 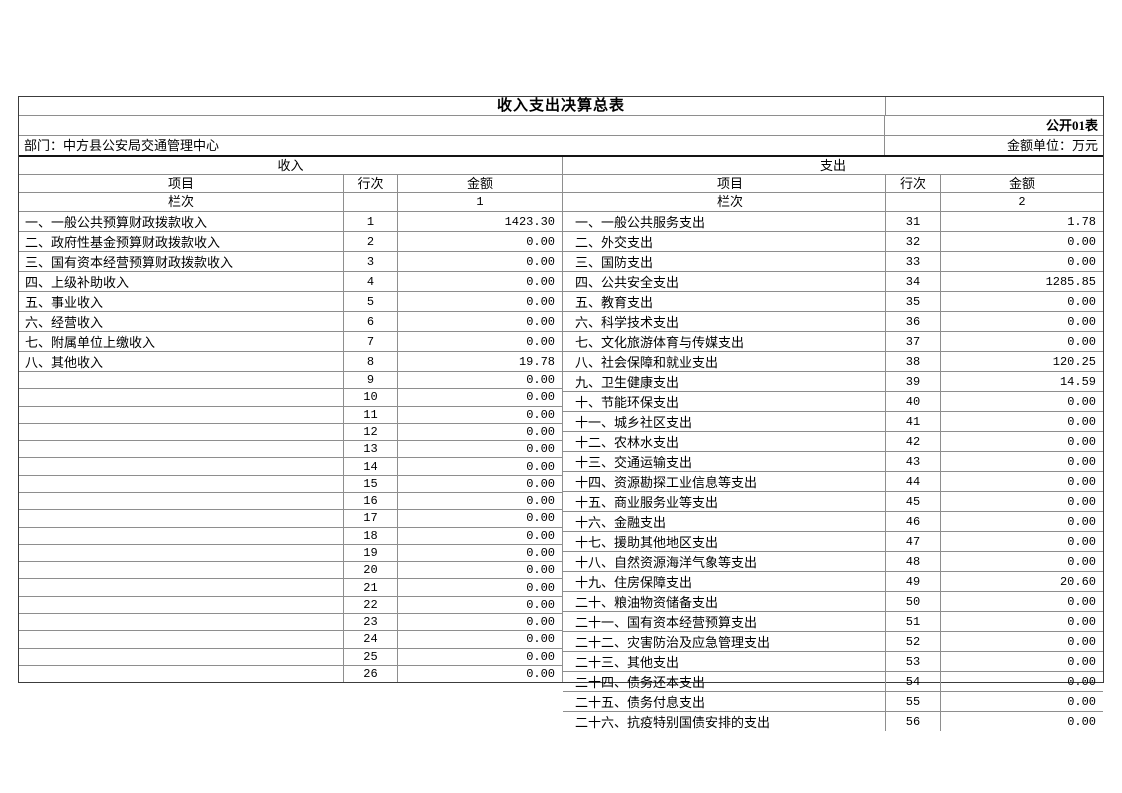 I want to click on cell-line: 45, so click(x=913, y=501).